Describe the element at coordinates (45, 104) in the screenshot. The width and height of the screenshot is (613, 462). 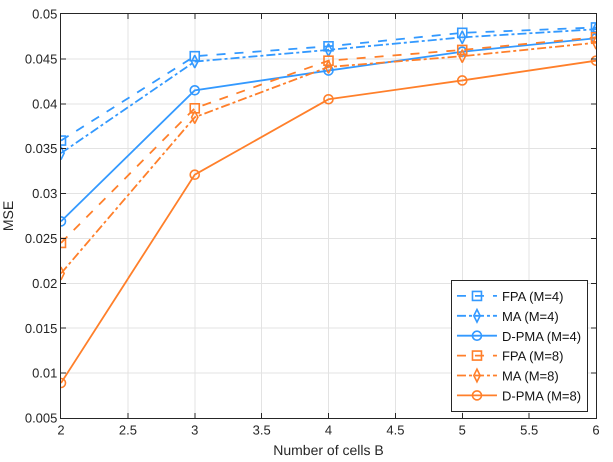
I see `y-tick-label: 0.04` at that location.